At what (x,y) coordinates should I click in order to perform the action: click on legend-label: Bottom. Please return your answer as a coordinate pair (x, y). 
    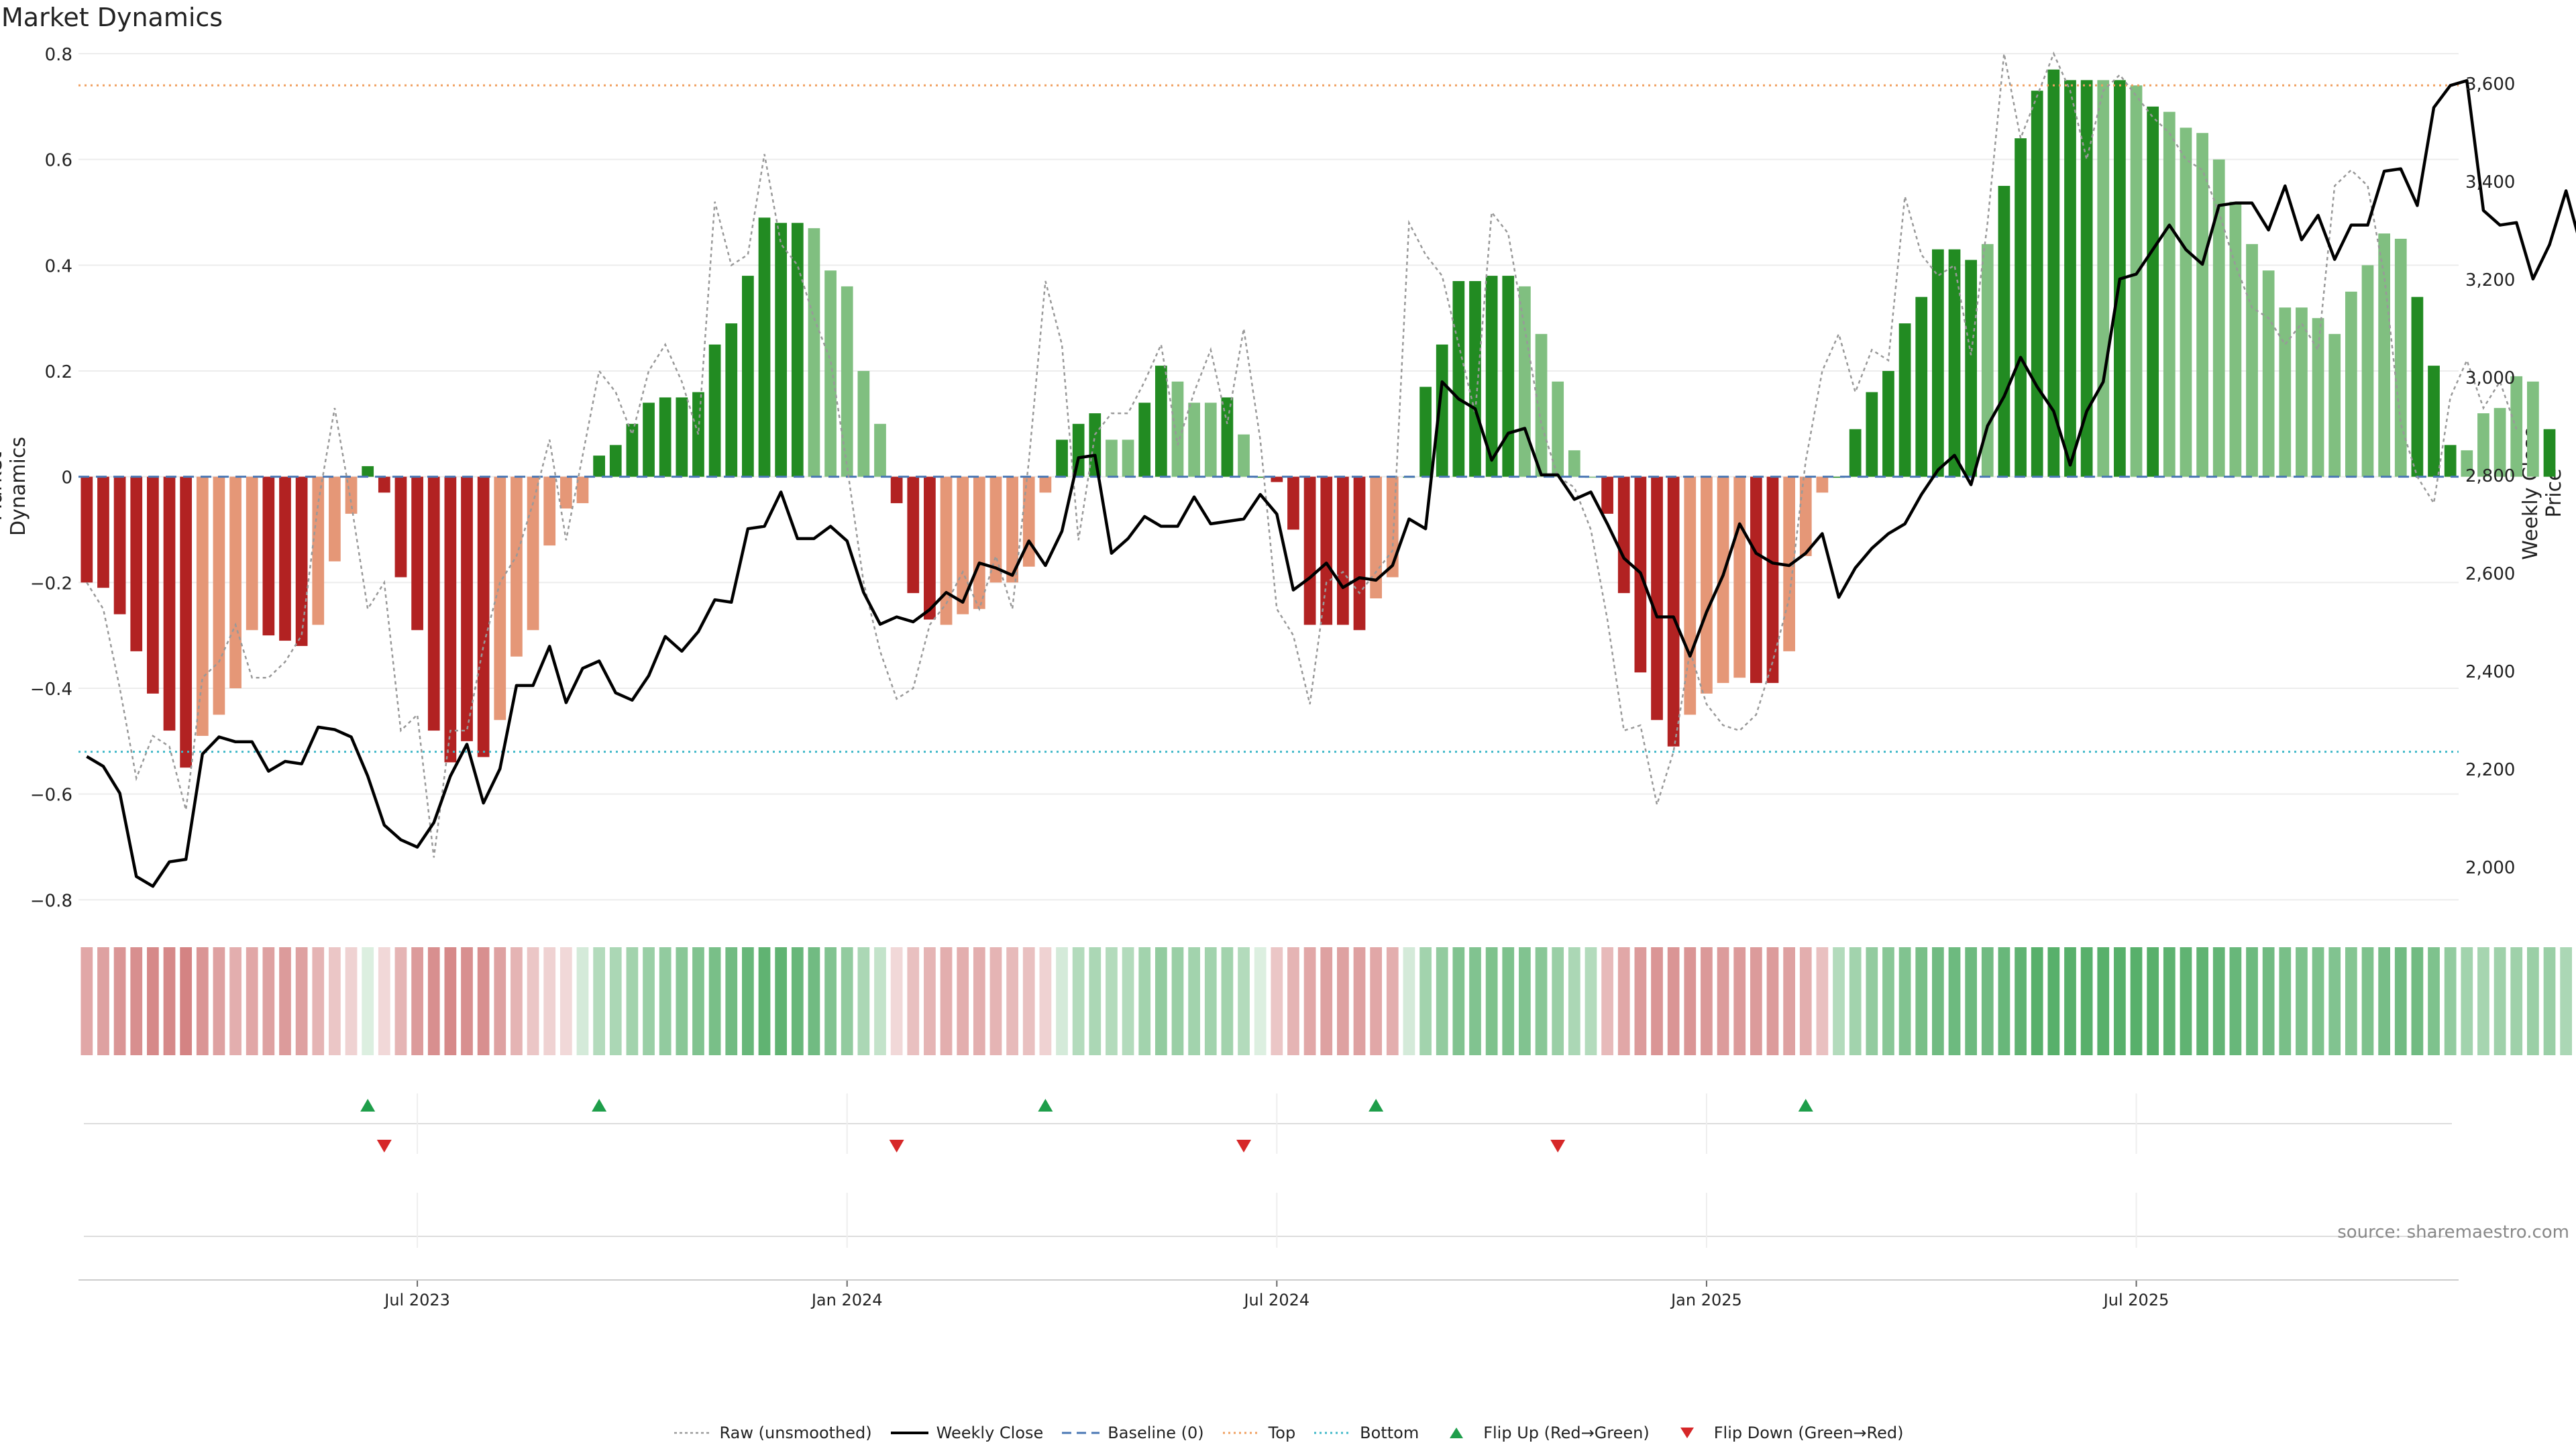
    Looking at the image, I should click on (1389, 1433).